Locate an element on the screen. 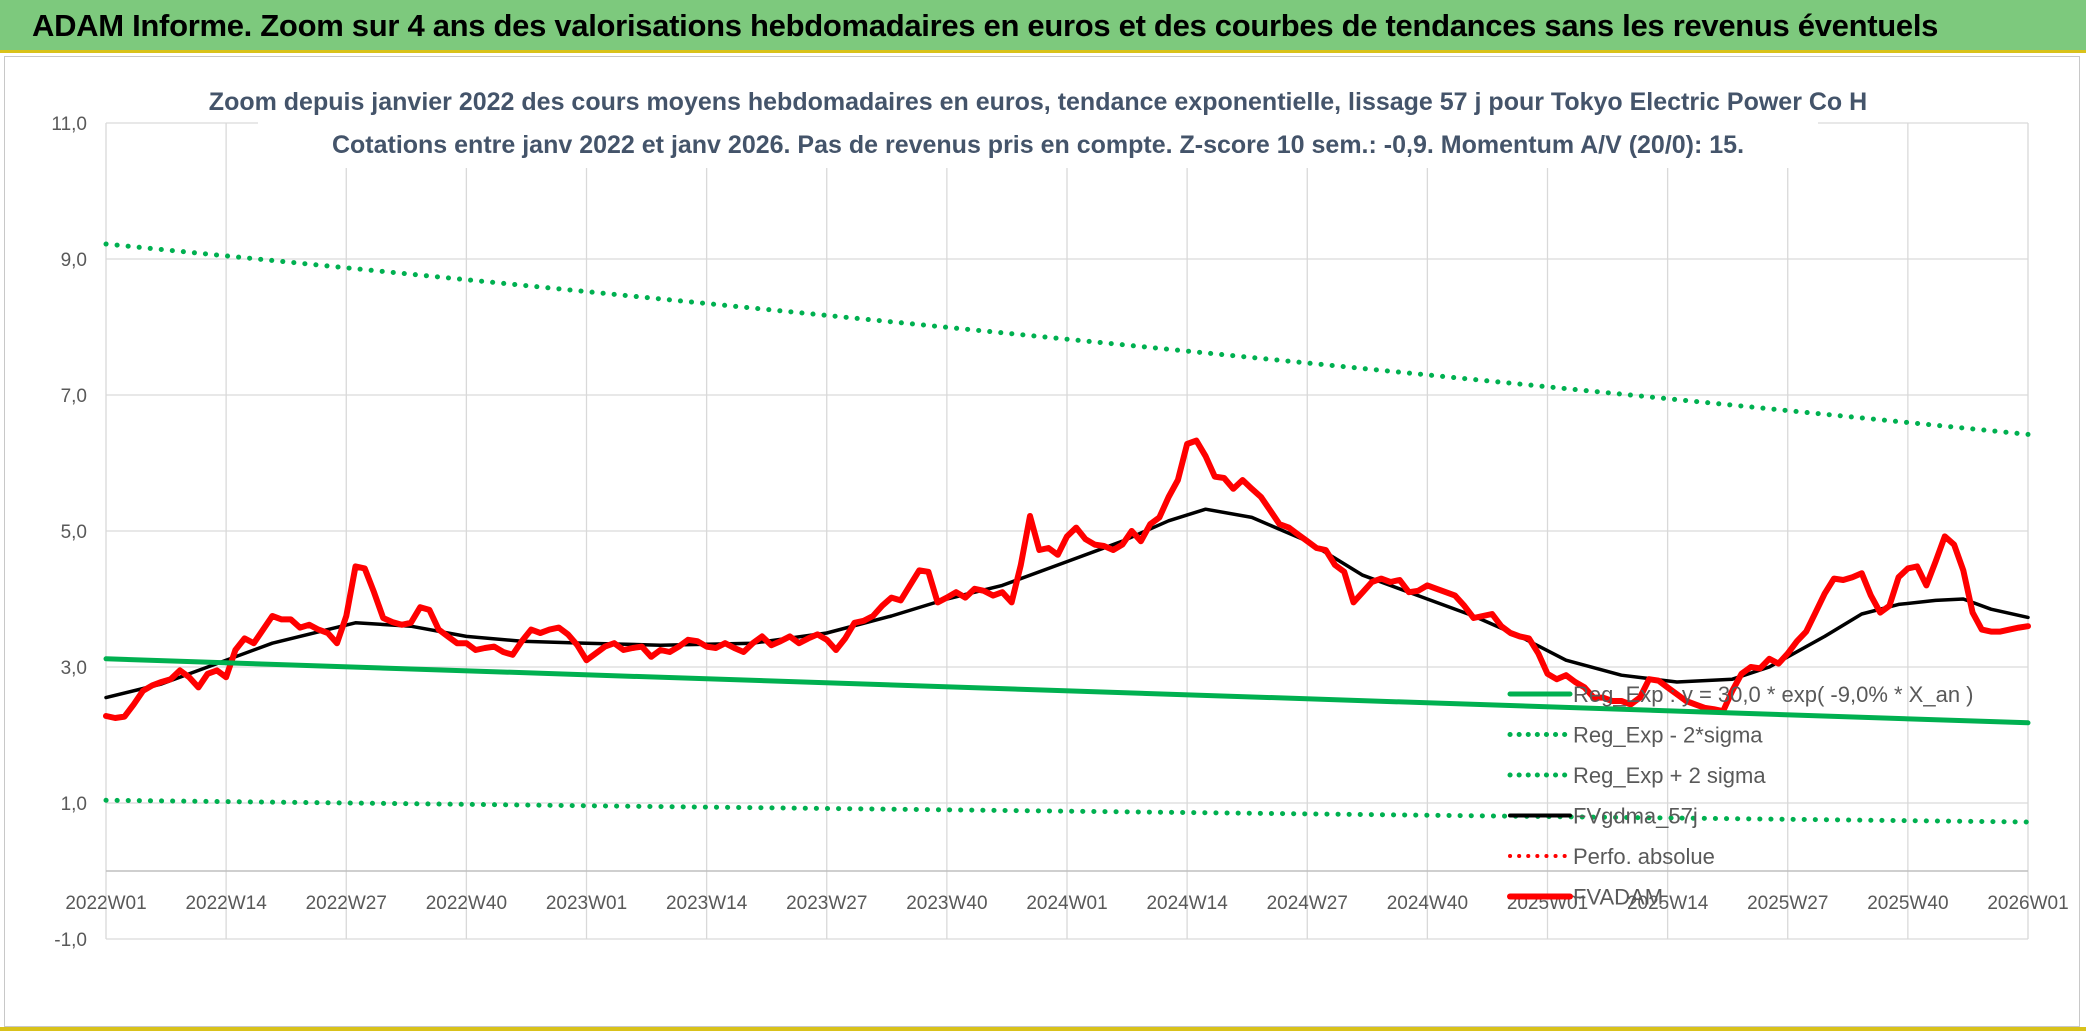 This screenshot has height=1031, width=2086. x-tick-label: 2023W27 is located at coordinates (826, 903).